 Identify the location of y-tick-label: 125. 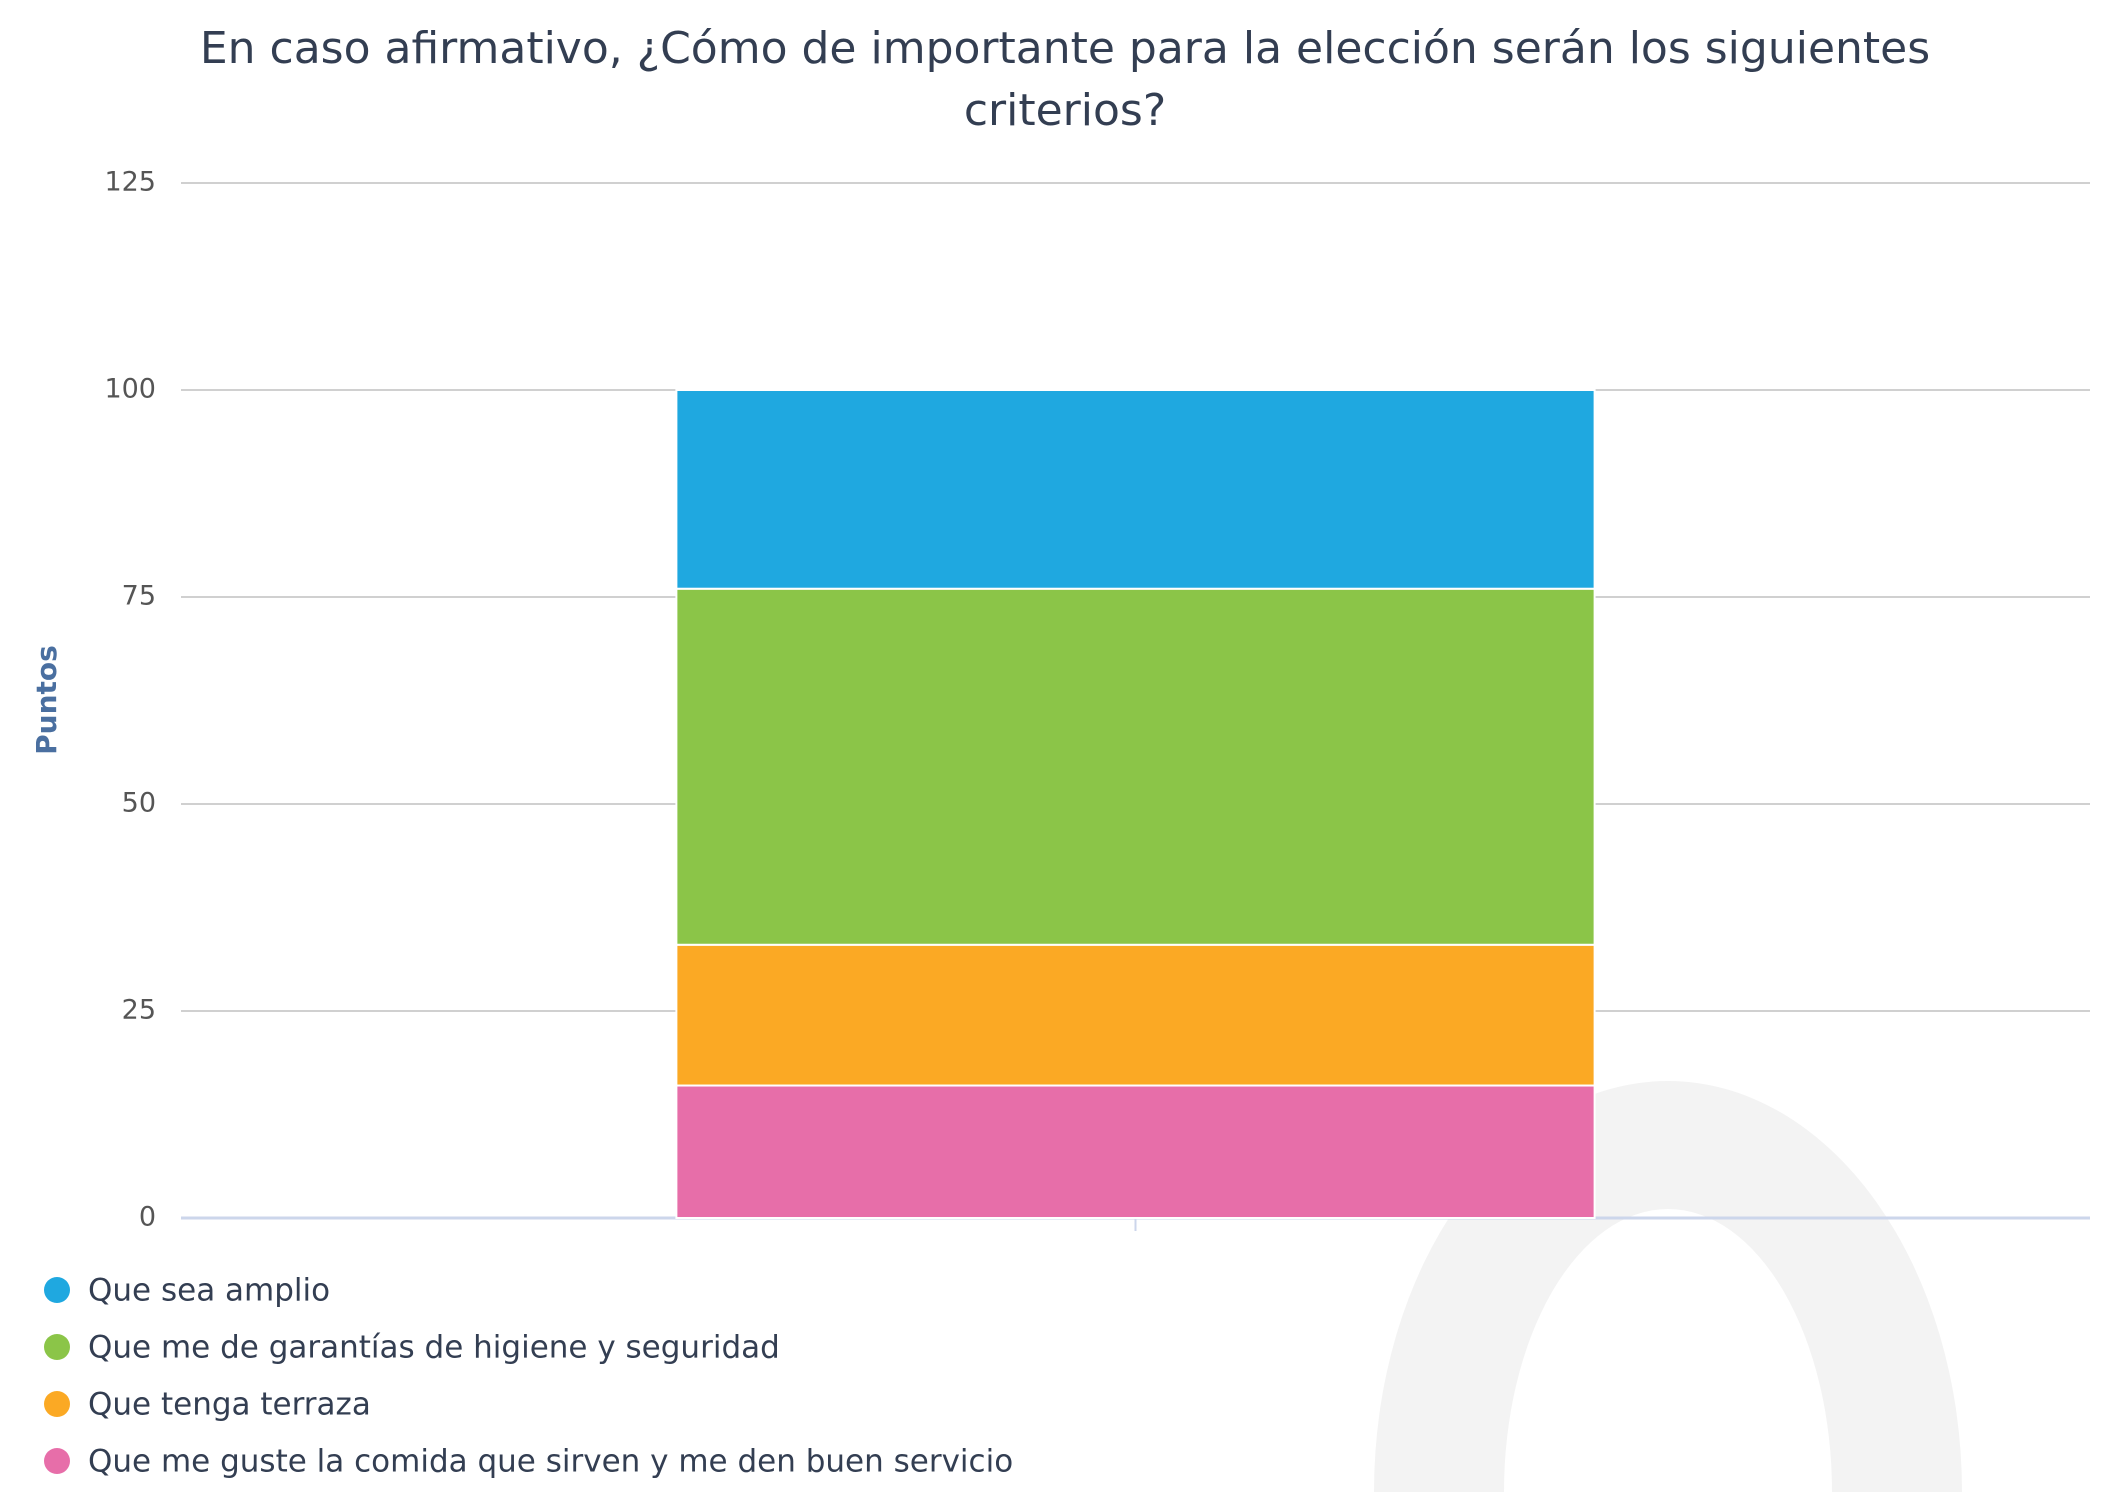
(130, 182).